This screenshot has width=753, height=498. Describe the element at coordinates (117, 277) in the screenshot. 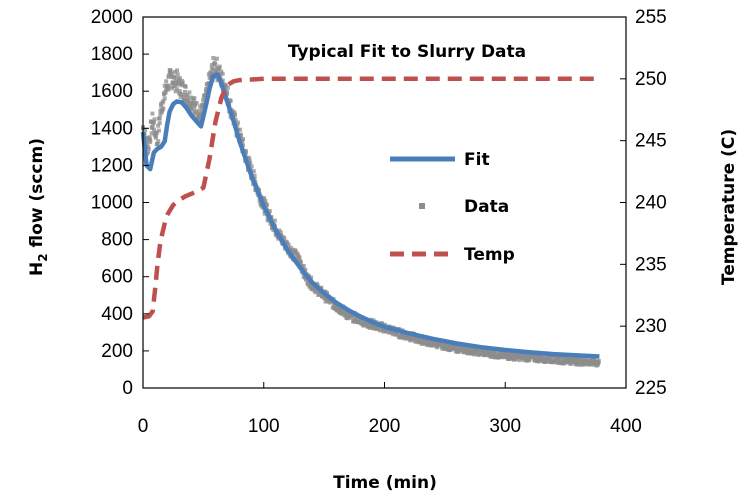

I see `y-tick-label: 600` at that location.